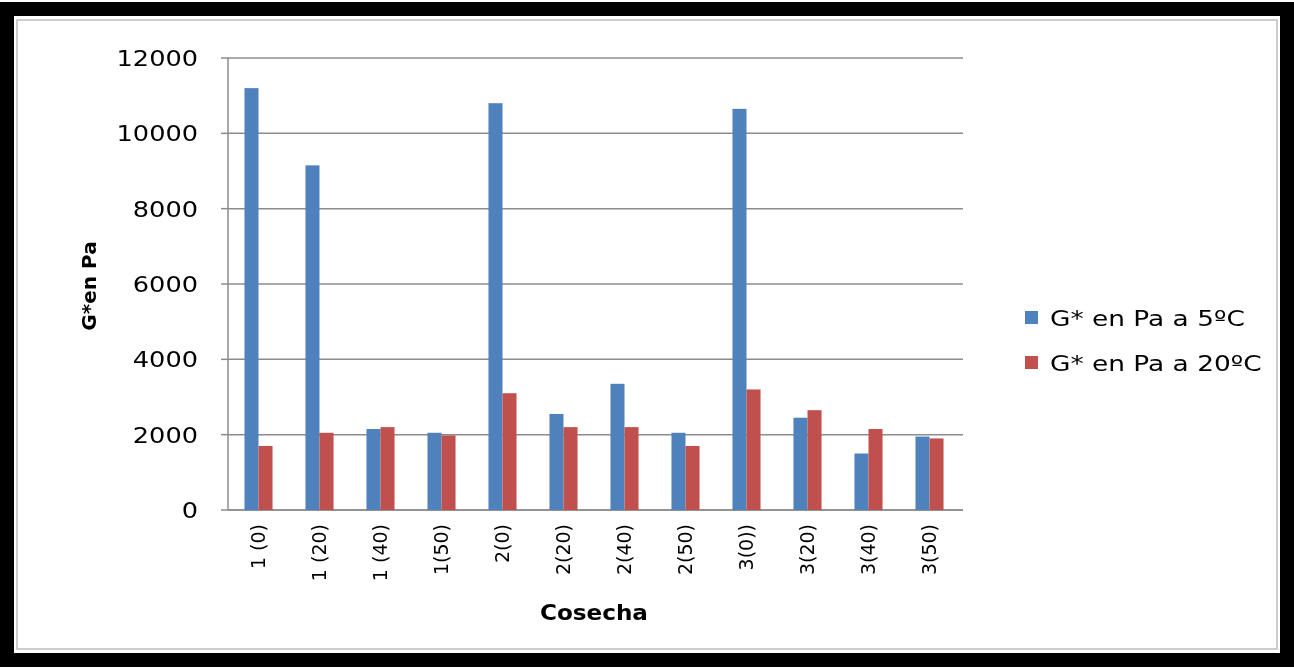 The width and height of the screenshot is (1294, 669). Describe the element at coordinates (165, 360) in the screenshot. I see `y-tick-label: 4000` at that location.